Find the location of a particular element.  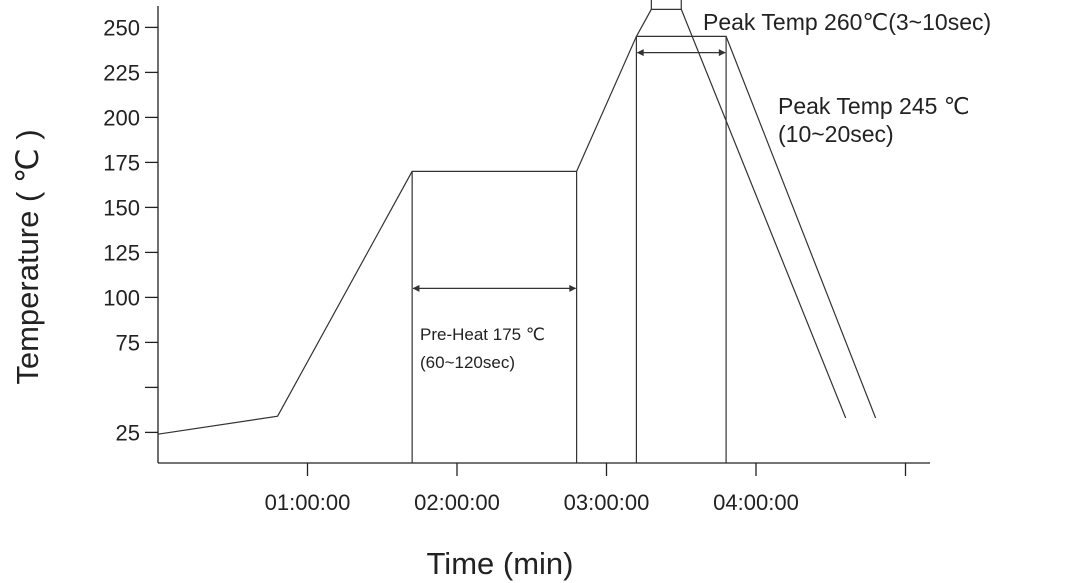

y-tick-label: 225 is located at coordinates (121, 72).